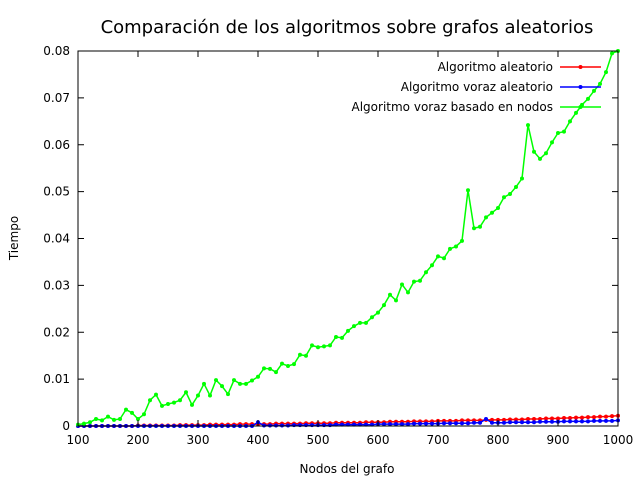 The width and height of the screenshot is (640, 480). Describe the element at coordinates (198, 440) in the screenshot. I see `x-tick-label: 300` at that location.